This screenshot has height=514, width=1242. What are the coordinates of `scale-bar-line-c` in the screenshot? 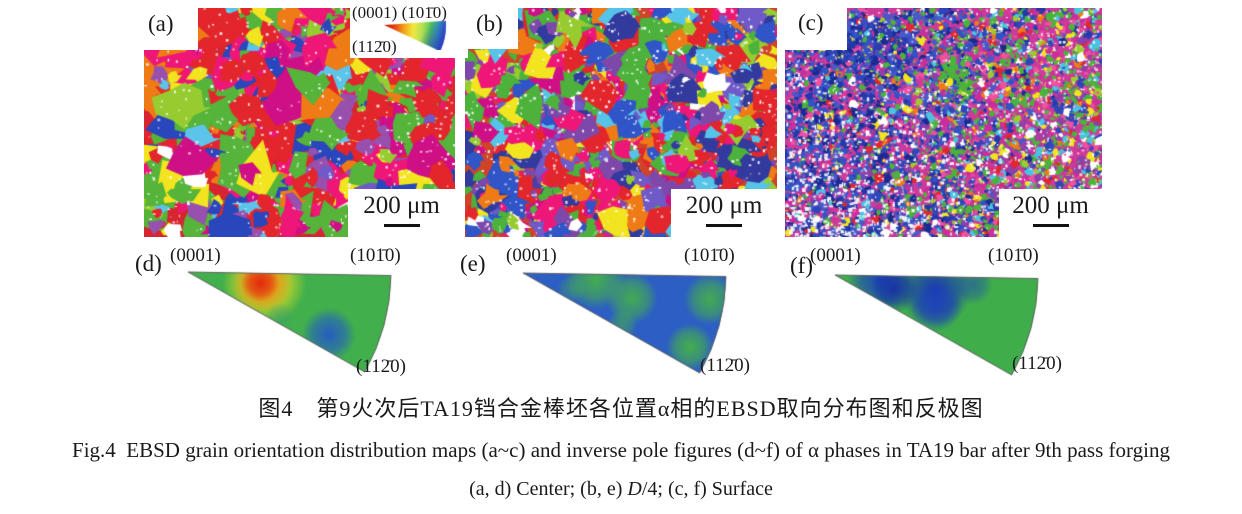 It's located at (1050, 225).